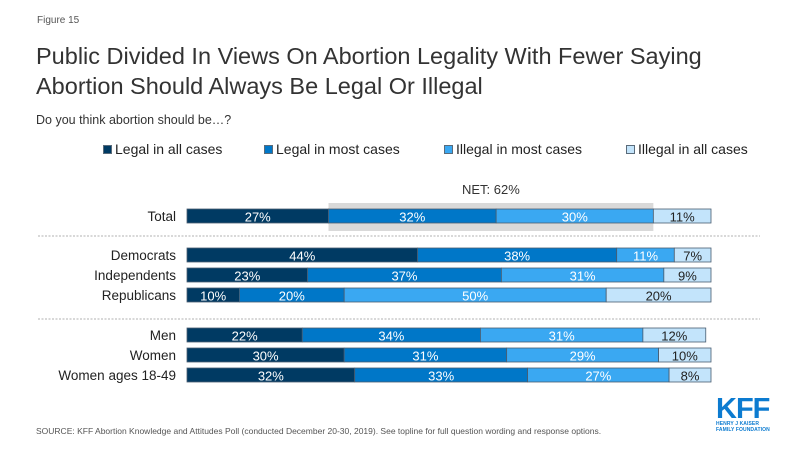 The width and height of the screenshot is (800, 450). What do you see at coordinates (144, 255) in the screenshot?
I see `category-label: Democrats` at bounding box center [144, 255].